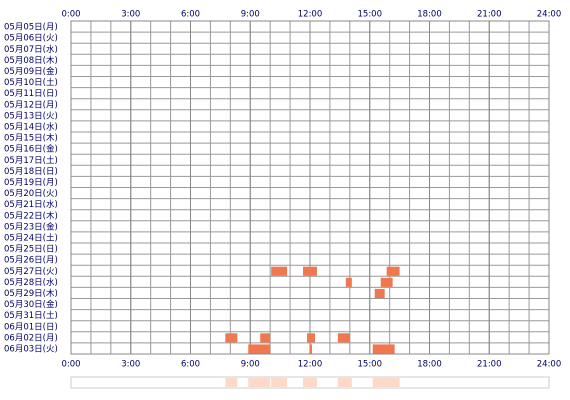 The width and height of the screenshot is (570, 400). I want to click on row-label: 05月17日(土), so click(31, 160).